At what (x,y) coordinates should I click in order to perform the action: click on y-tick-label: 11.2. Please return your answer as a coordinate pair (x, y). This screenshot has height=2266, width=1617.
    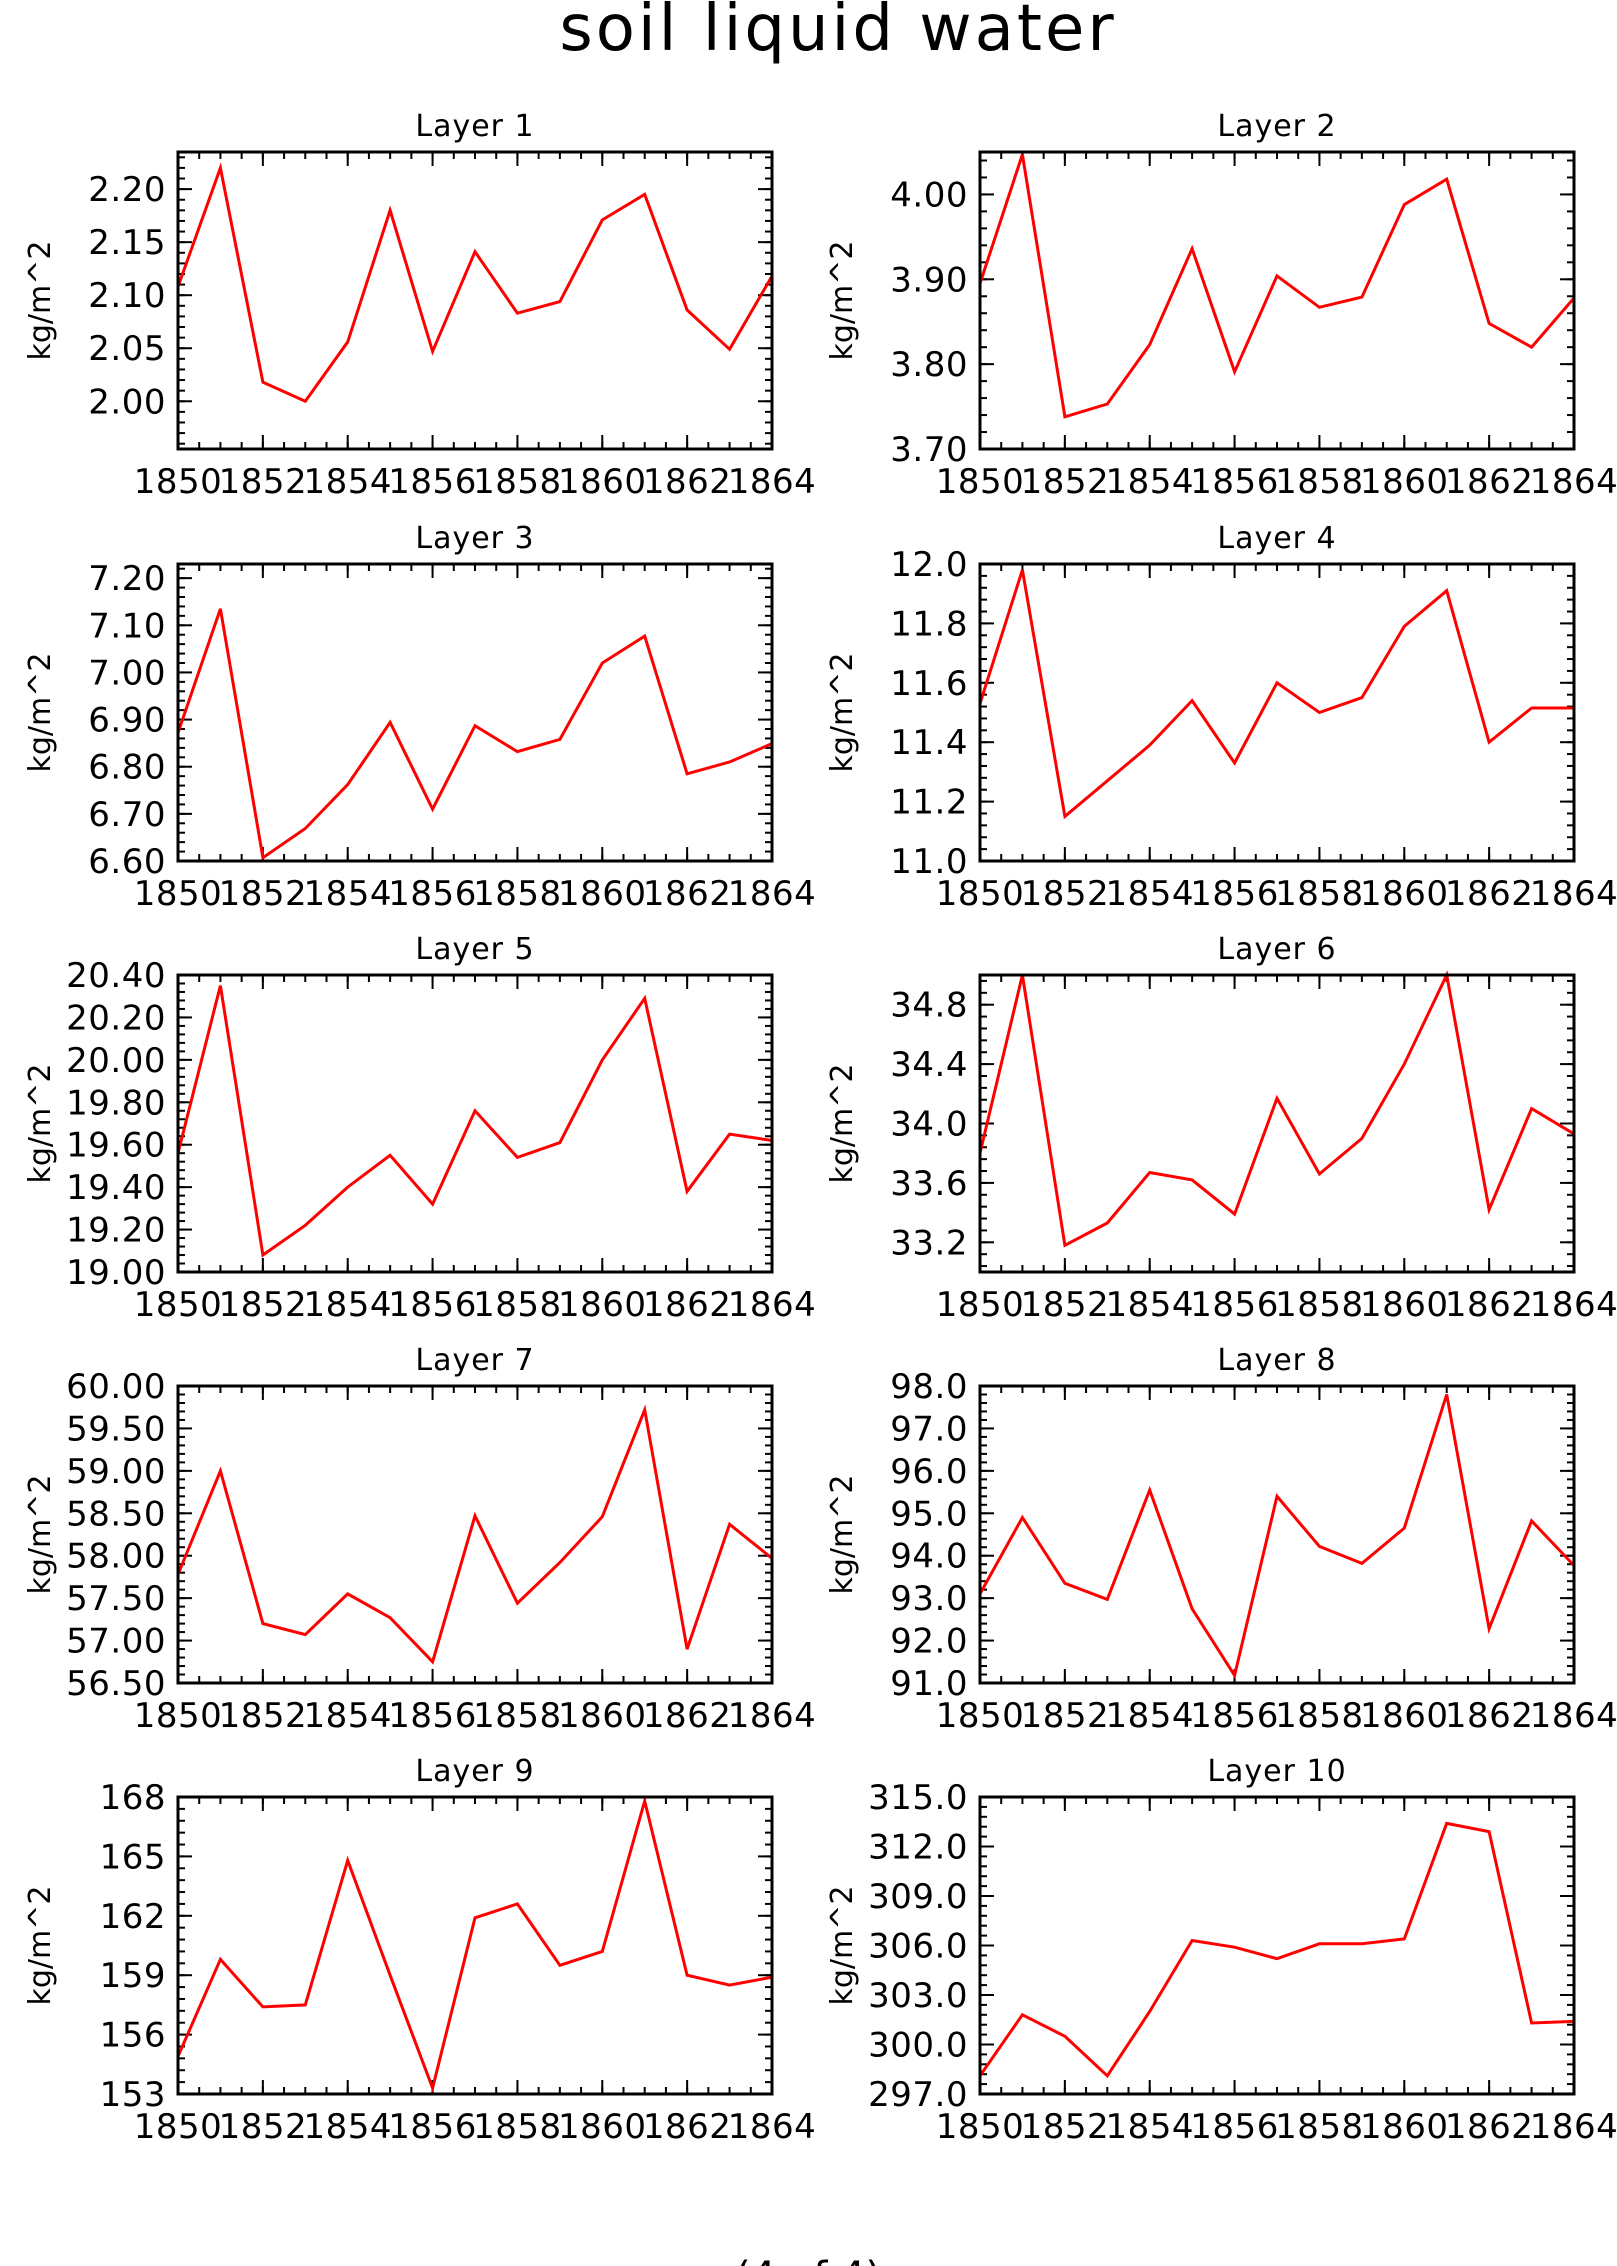
    Looking at the image, I should click on (929, 803).